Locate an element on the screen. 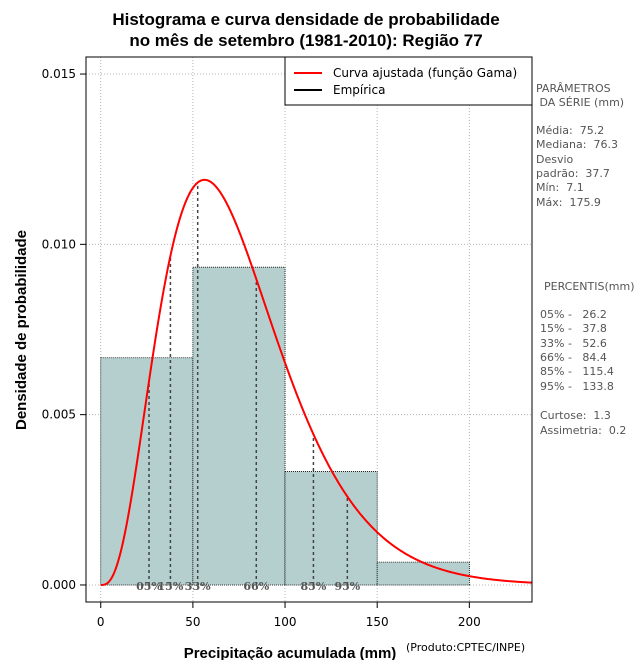 The width and height of the screenshot is (640, 660). legend-box is located at coordinates (408, 81).